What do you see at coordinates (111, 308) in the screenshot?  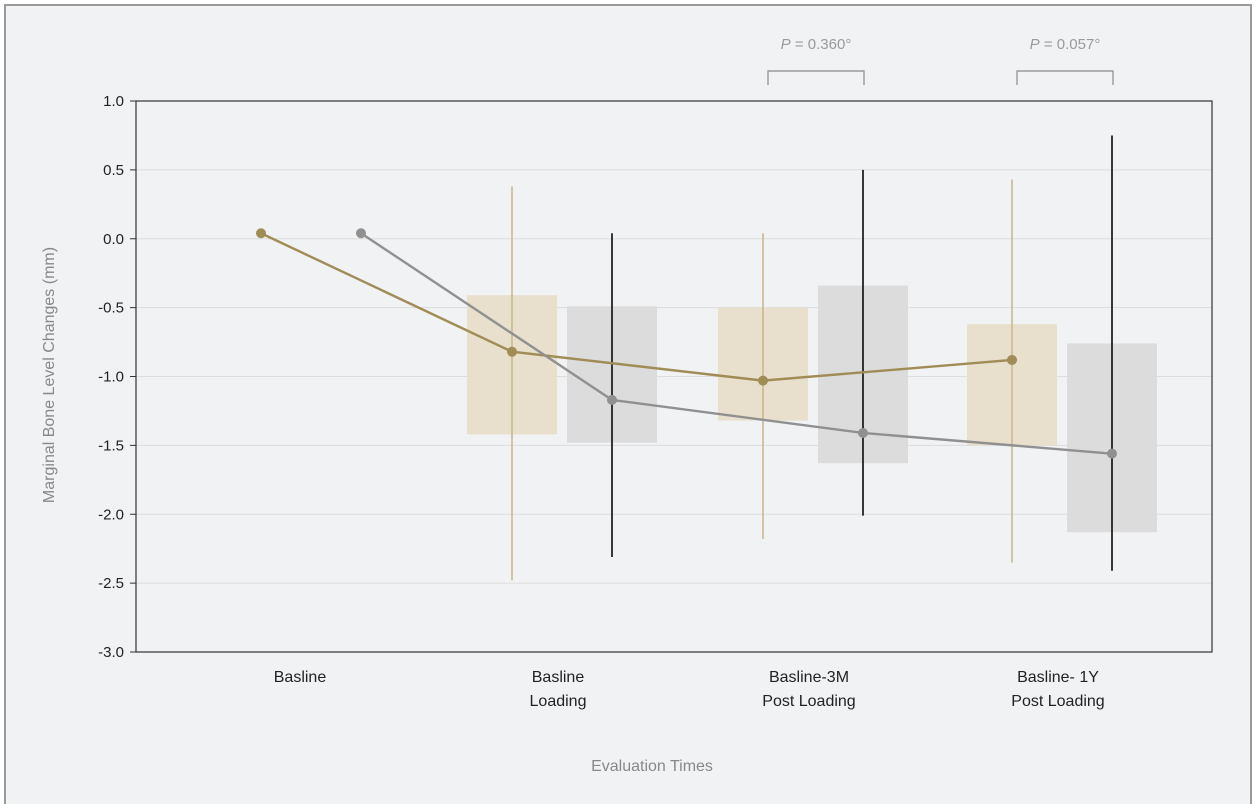 I see `y-tick-label: -0.5` at bounding box center [111, 308].